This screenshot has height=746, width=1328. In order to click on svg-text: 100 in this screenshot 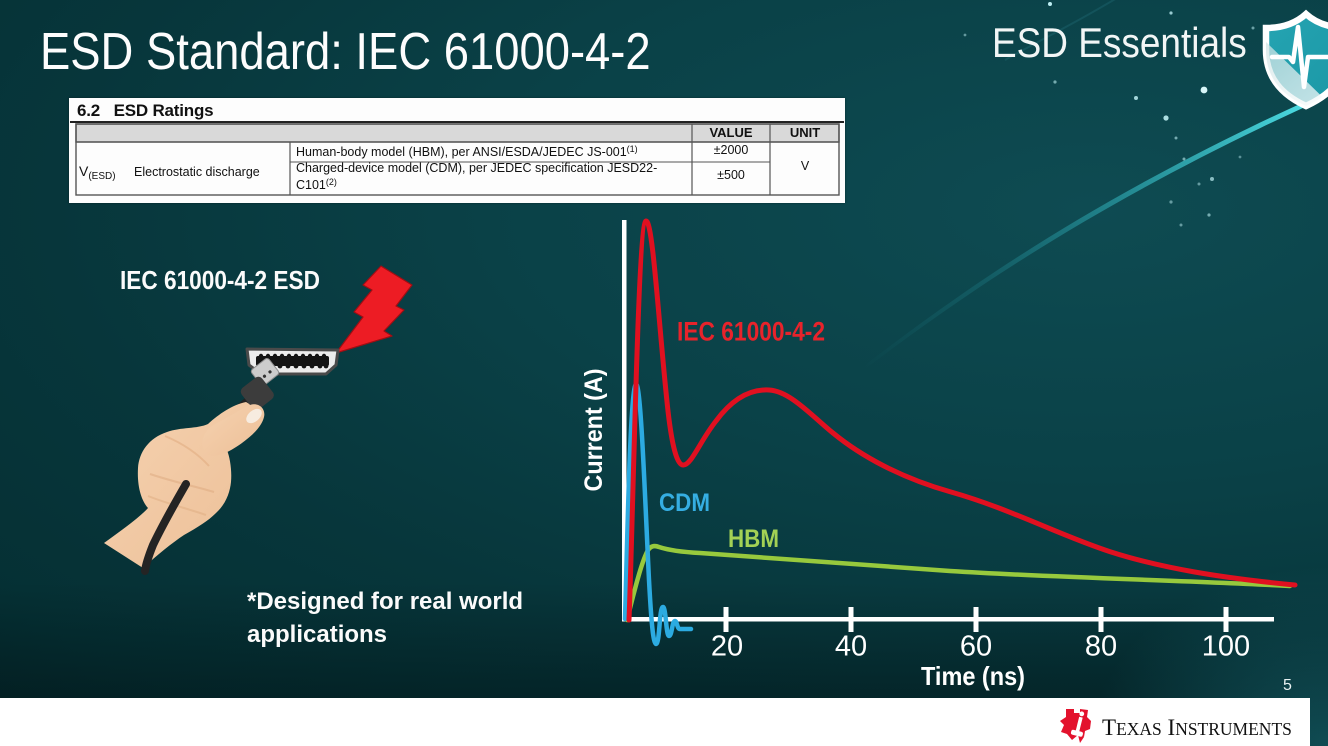, I will do `click(1226, 647)`.